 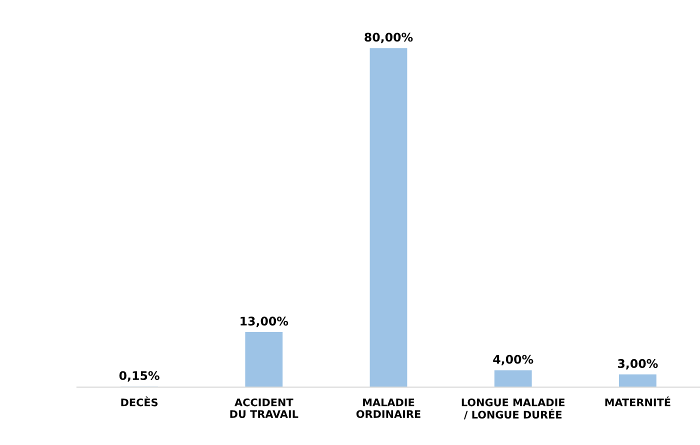 I want to click on data-label: 13,00%, so click(x=264, y=322).